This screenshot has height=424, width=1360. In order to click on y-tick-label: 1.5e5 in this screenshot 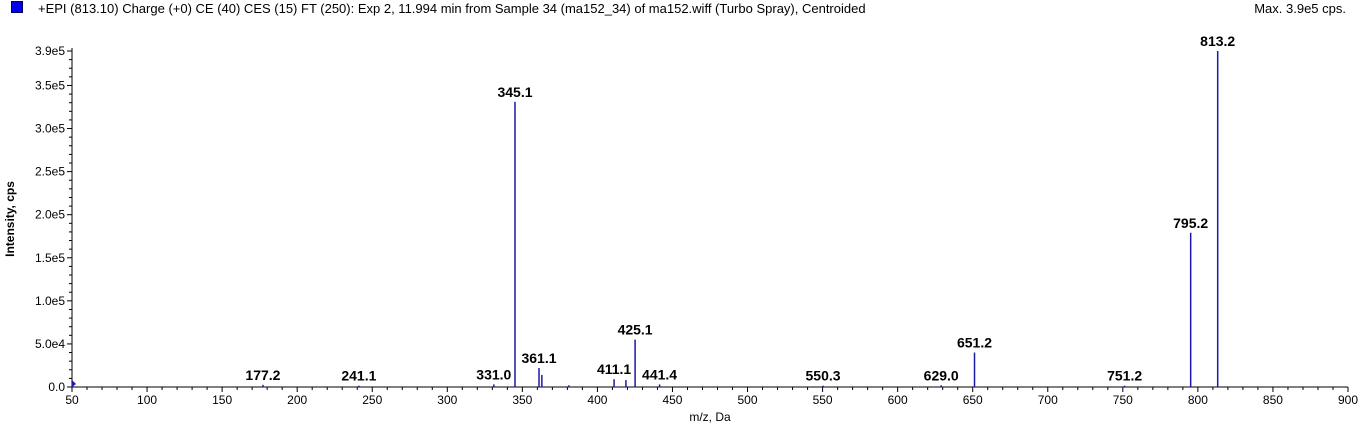, I will do `click(50, 258)`.